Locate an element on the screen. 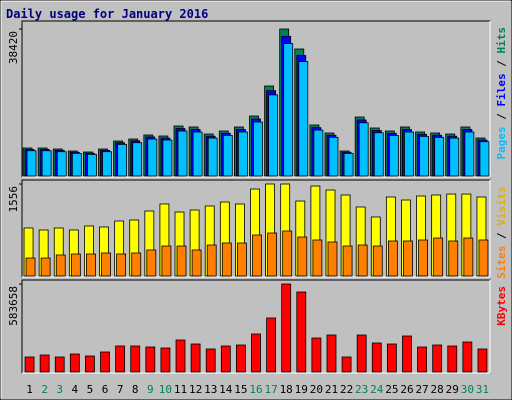  x-tick-label: 24 is located at coordinates (377, 389).